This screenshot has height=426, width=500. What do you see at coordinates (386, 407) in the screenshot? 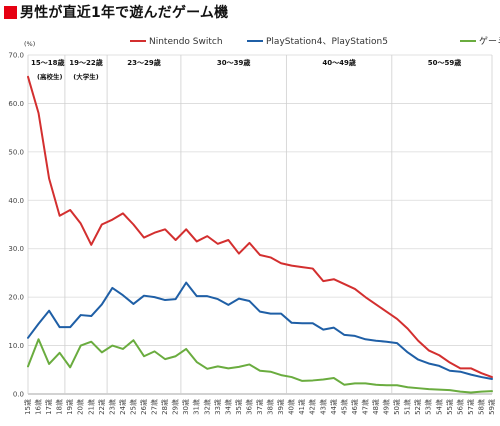
I see `x-tick-label: 49歳` at bounding box center [386, 407].